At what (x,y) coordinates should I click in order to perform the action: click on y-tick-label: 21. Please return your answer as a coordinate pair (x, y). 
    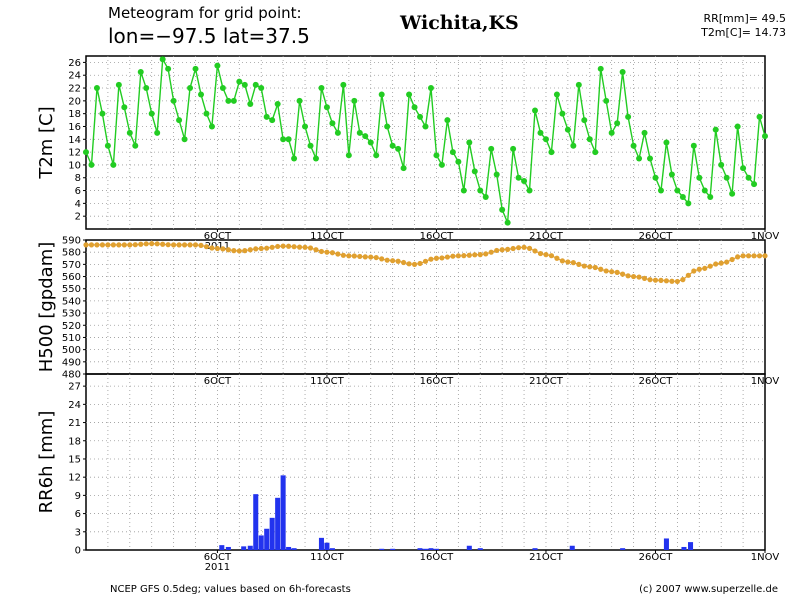
    Looking at the image, I should click on (74, 423).